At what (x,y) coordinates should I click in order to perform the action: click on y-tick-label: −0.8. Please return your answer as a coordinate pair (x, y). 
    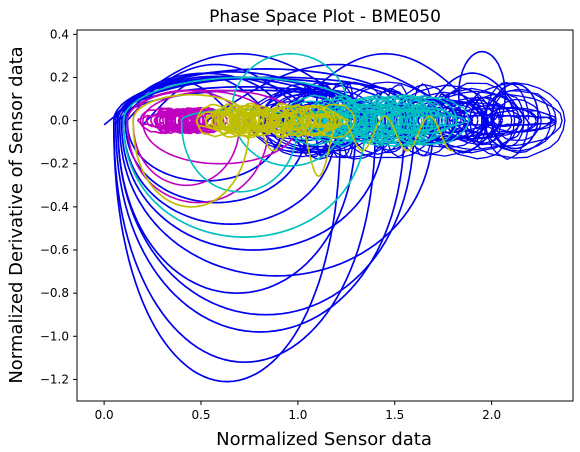
    Looking at the image, I should click on (54, 293).